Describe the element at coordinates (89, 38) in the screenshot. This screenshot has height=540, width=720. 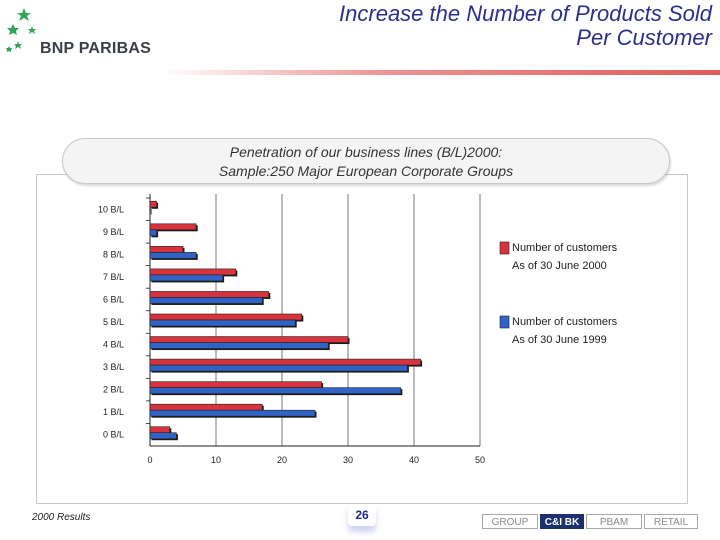
I see `bnp-paribas-logo: BNP PARIBAS` at that location.